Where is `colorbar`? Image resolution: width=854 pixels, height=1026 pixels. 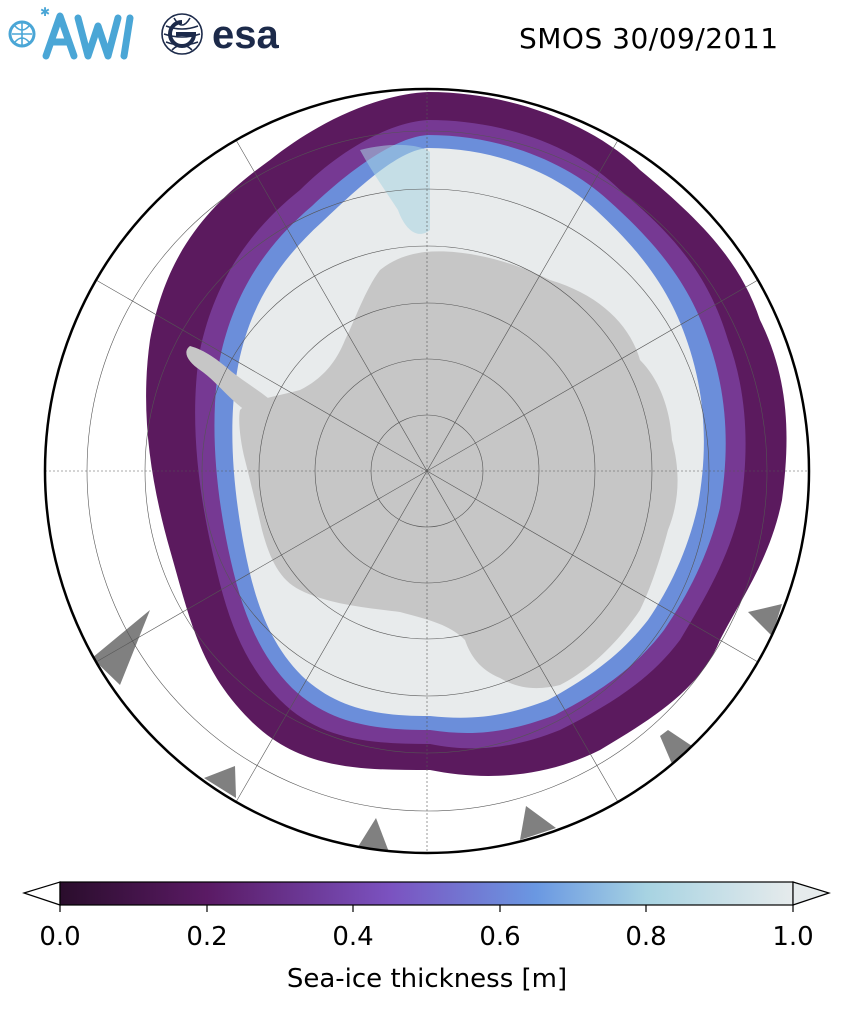 colorbar is located at coordinates (426, 896).